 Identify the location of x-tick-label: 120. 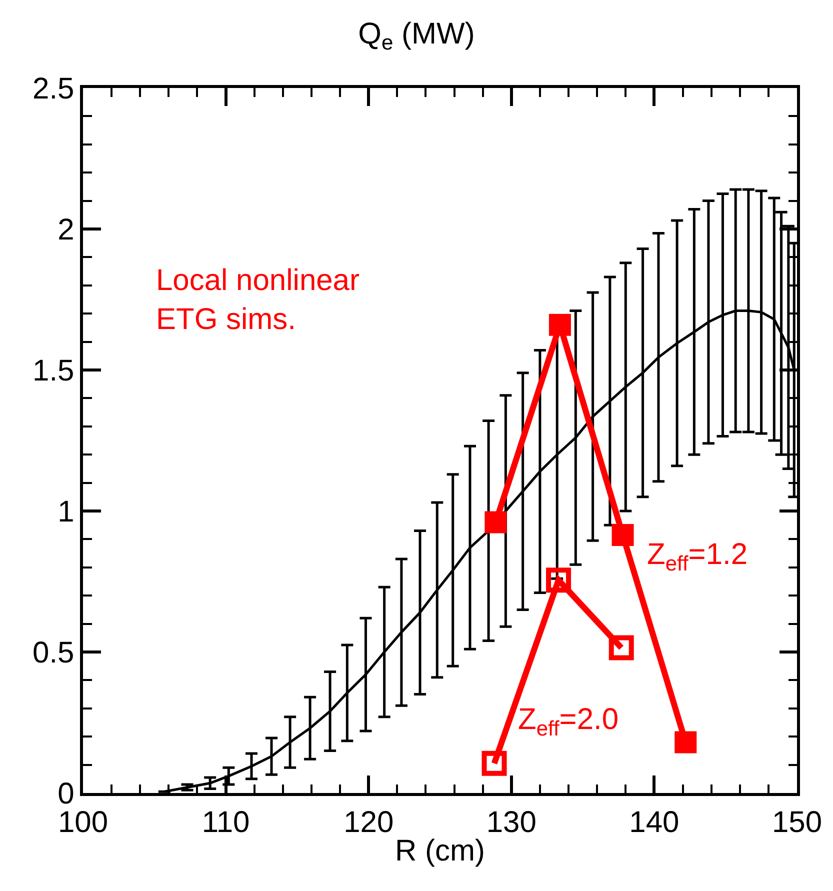
(369, 822).